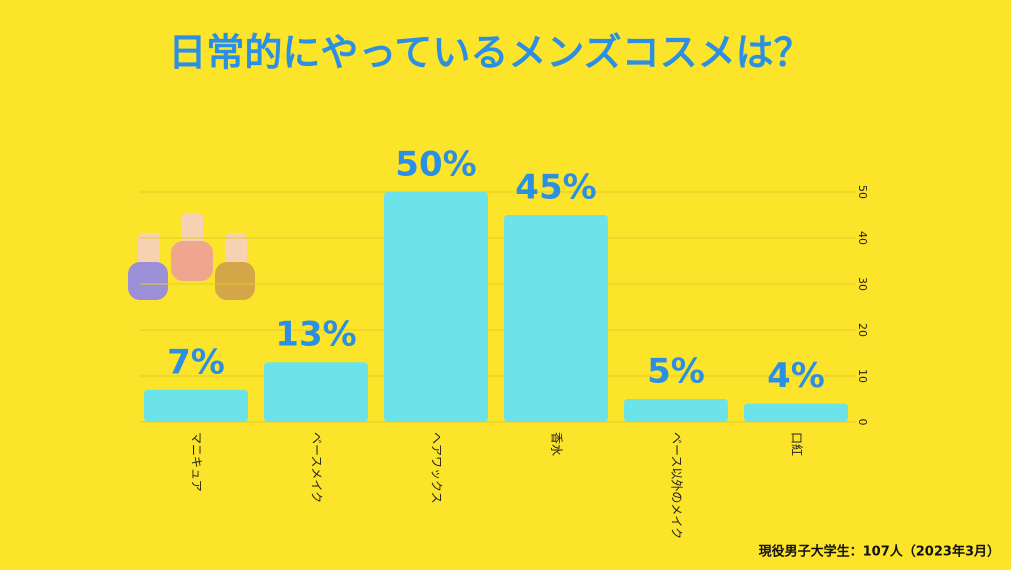  Describe the element at coordinates (435, 165) in the screenshot. I see `data-label: 50%` at that location.